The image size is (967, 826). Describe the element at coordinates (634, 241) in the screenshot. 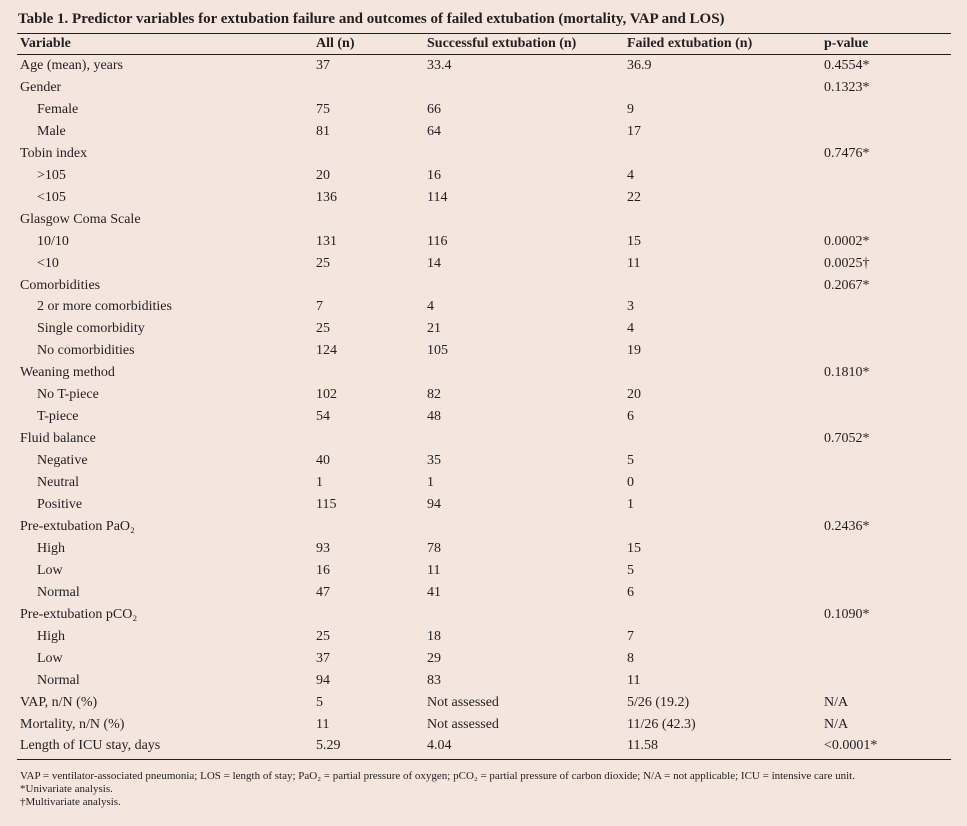

I see `cell: 15` at that location.